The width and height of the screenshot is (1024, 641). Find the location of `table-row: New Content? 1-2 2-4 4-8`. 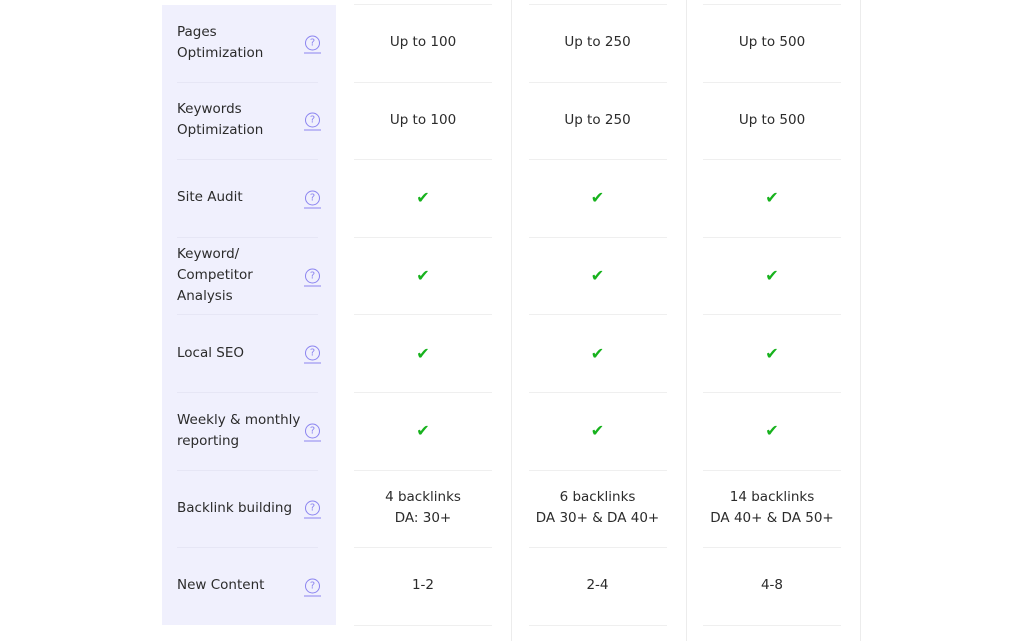

table-row: New Content? 1-2 2-4 4-8 is located at coordinates (511, 586).